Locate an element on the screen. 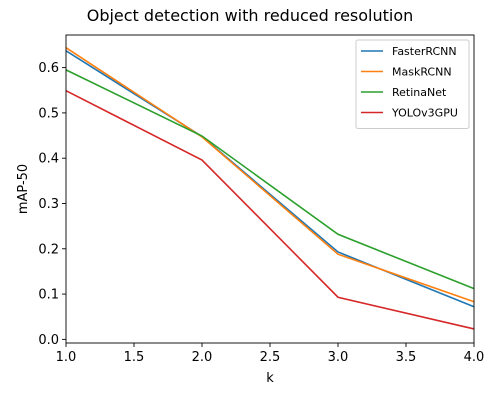 The width and height of the screenshot is (500, 405). x-tick-label: 1.0 is located at coordinates (66, 357).